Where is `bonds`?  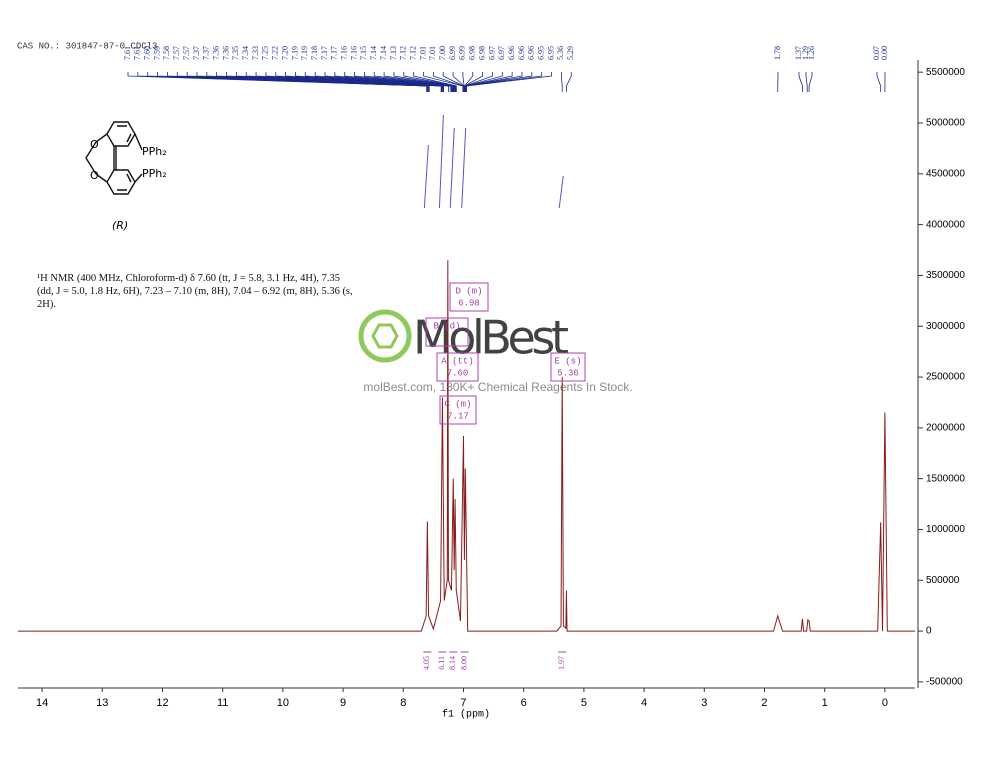 bonds is located at coordinates (114, 158).